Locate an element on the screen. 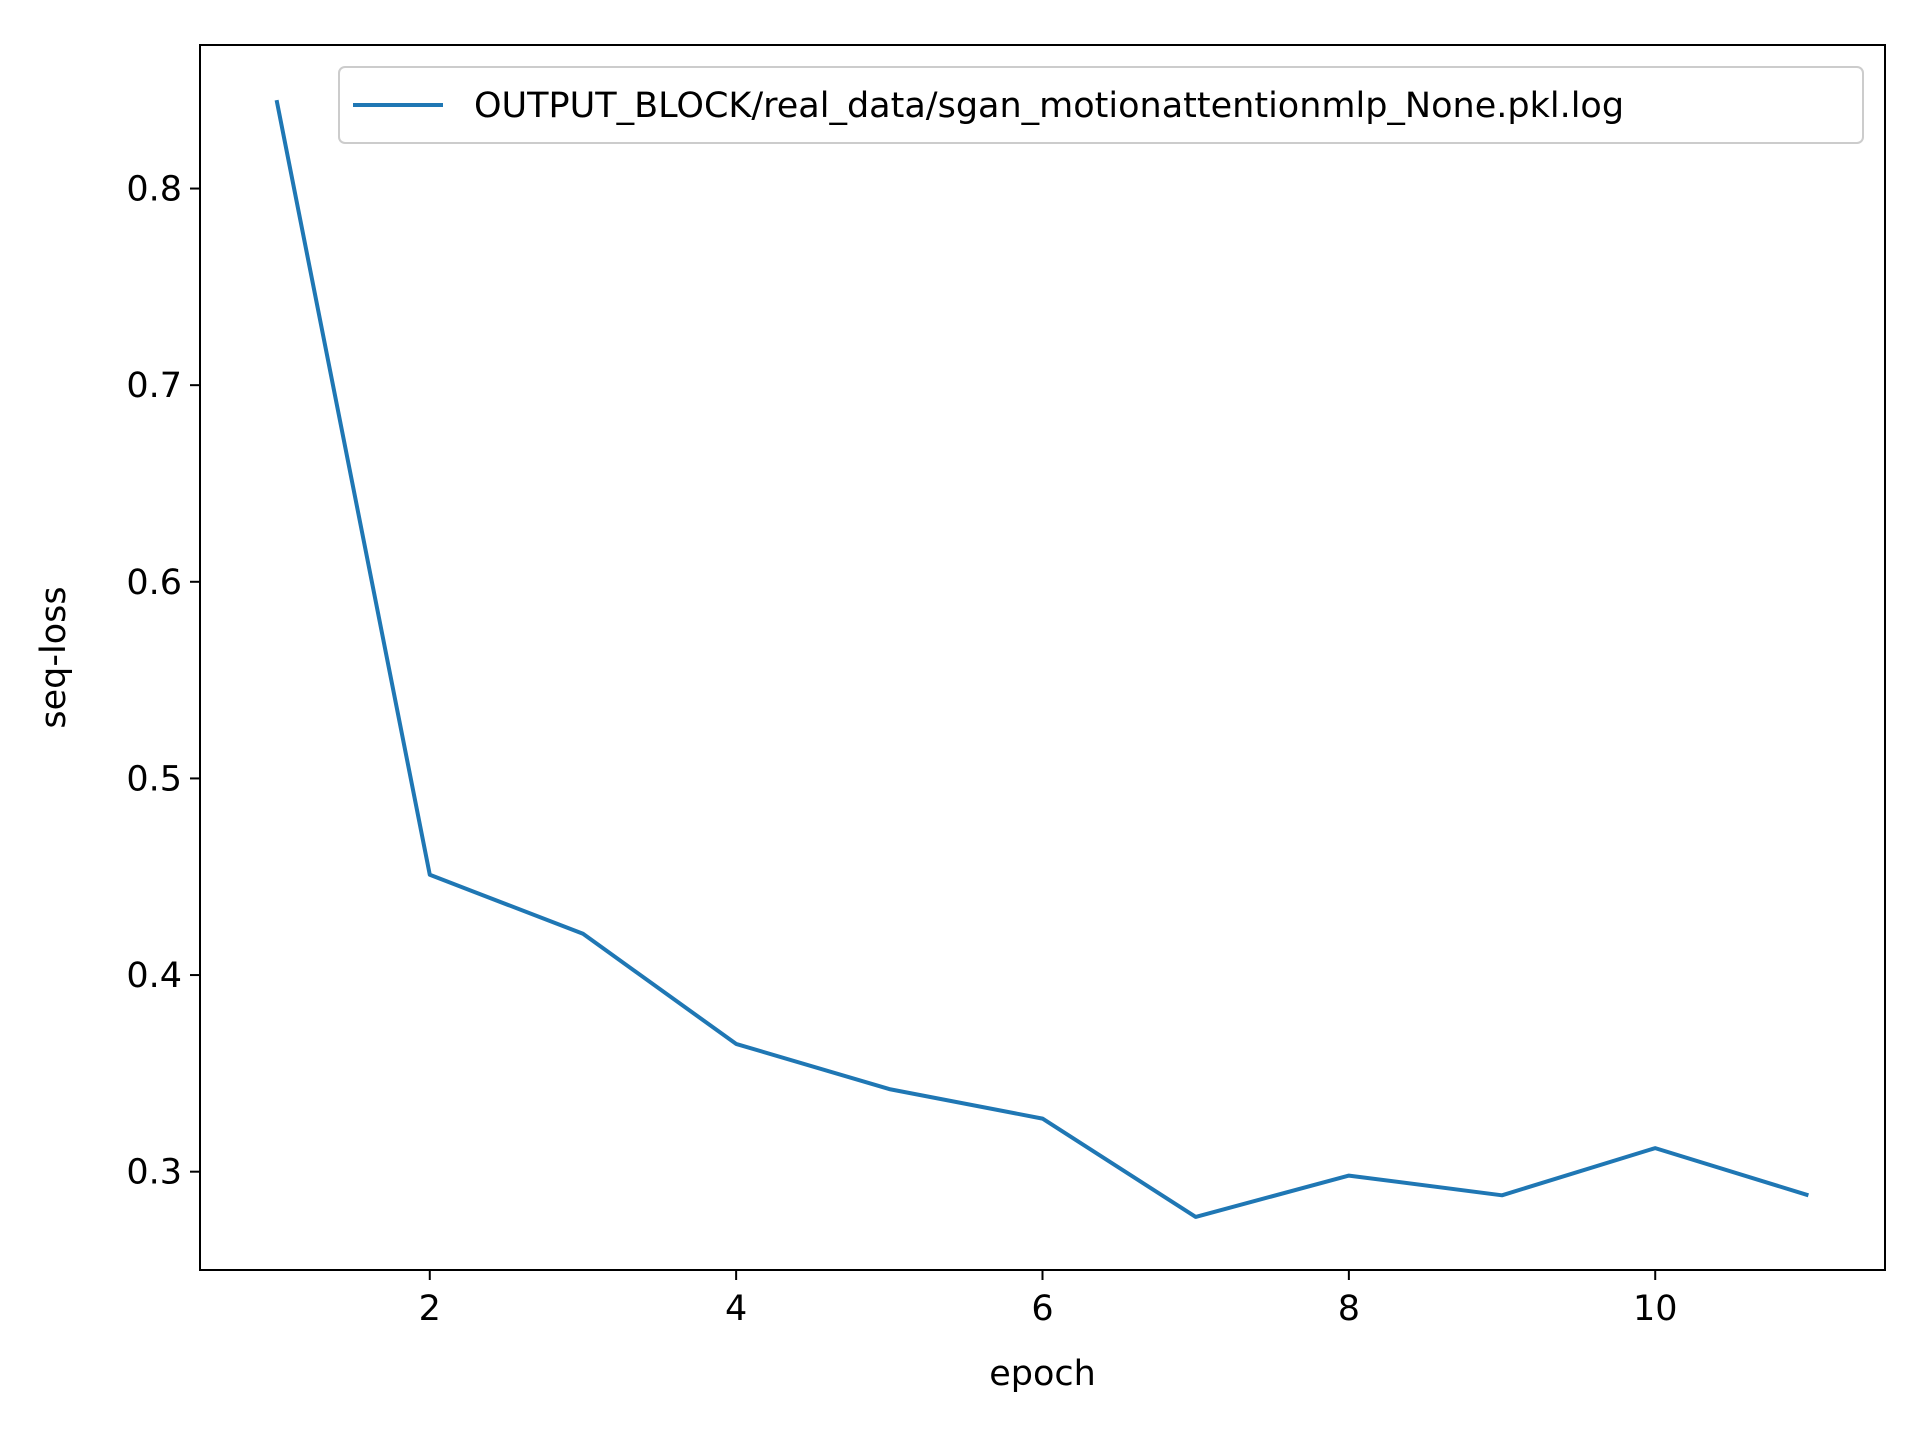 This screenshot has width=1920, height=1440. y-tick-label: 0.3 is located at coordinates (154, 1173).